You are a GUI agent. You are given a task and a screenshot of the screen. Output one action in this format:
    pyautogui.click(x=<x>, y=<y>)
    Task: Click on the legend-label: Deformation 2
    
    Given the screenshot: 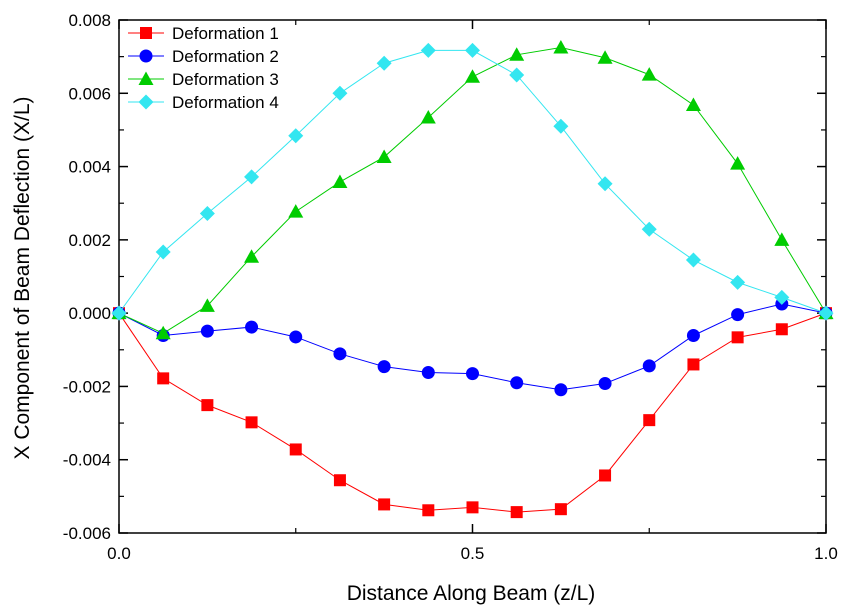 What is the action you would take?
    pyautogui.click(x=225, y=56)
    